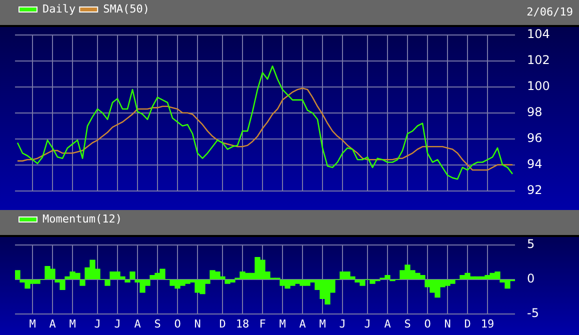  What do you see at coordinates (534, 112) in the screenshot?
I see `y-tick-label: 98` at bounding box center [534, 112].